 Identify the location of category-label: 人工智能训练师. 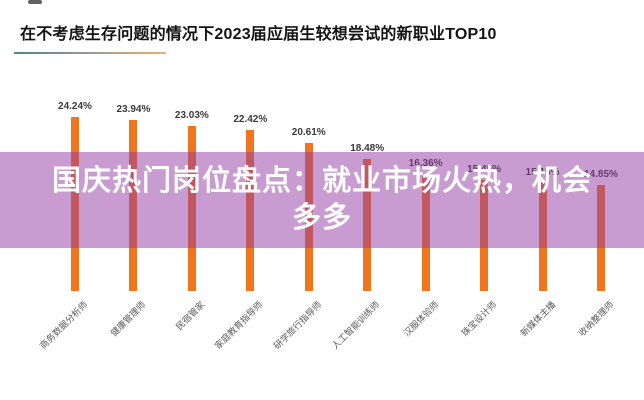
(356, 325).